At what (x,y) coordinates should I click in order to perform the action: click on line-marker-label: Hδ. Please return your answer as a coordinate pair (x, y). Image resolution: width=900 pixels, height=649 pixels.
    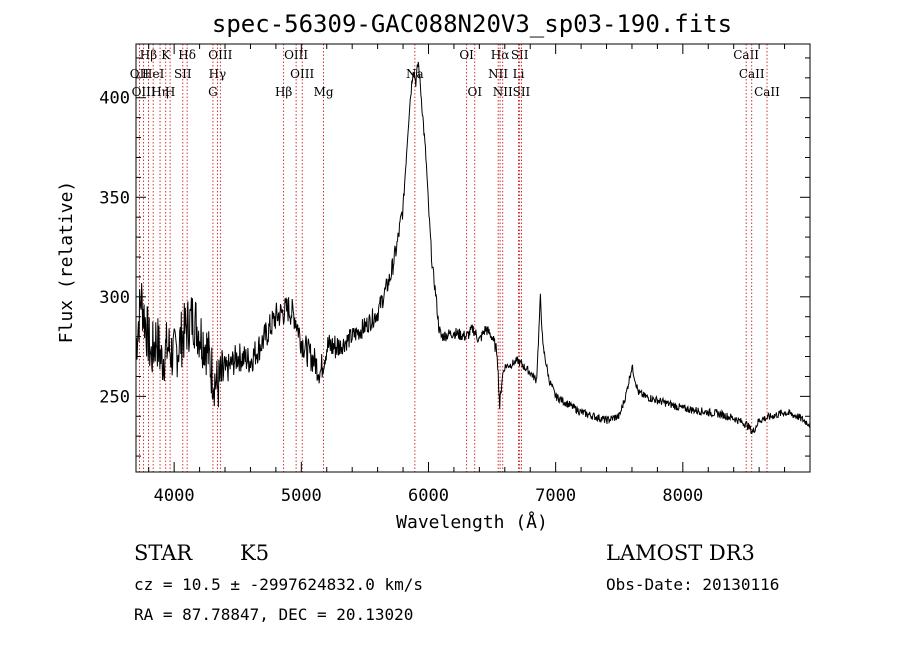
    Looking at the image, I should click on (187, 55).